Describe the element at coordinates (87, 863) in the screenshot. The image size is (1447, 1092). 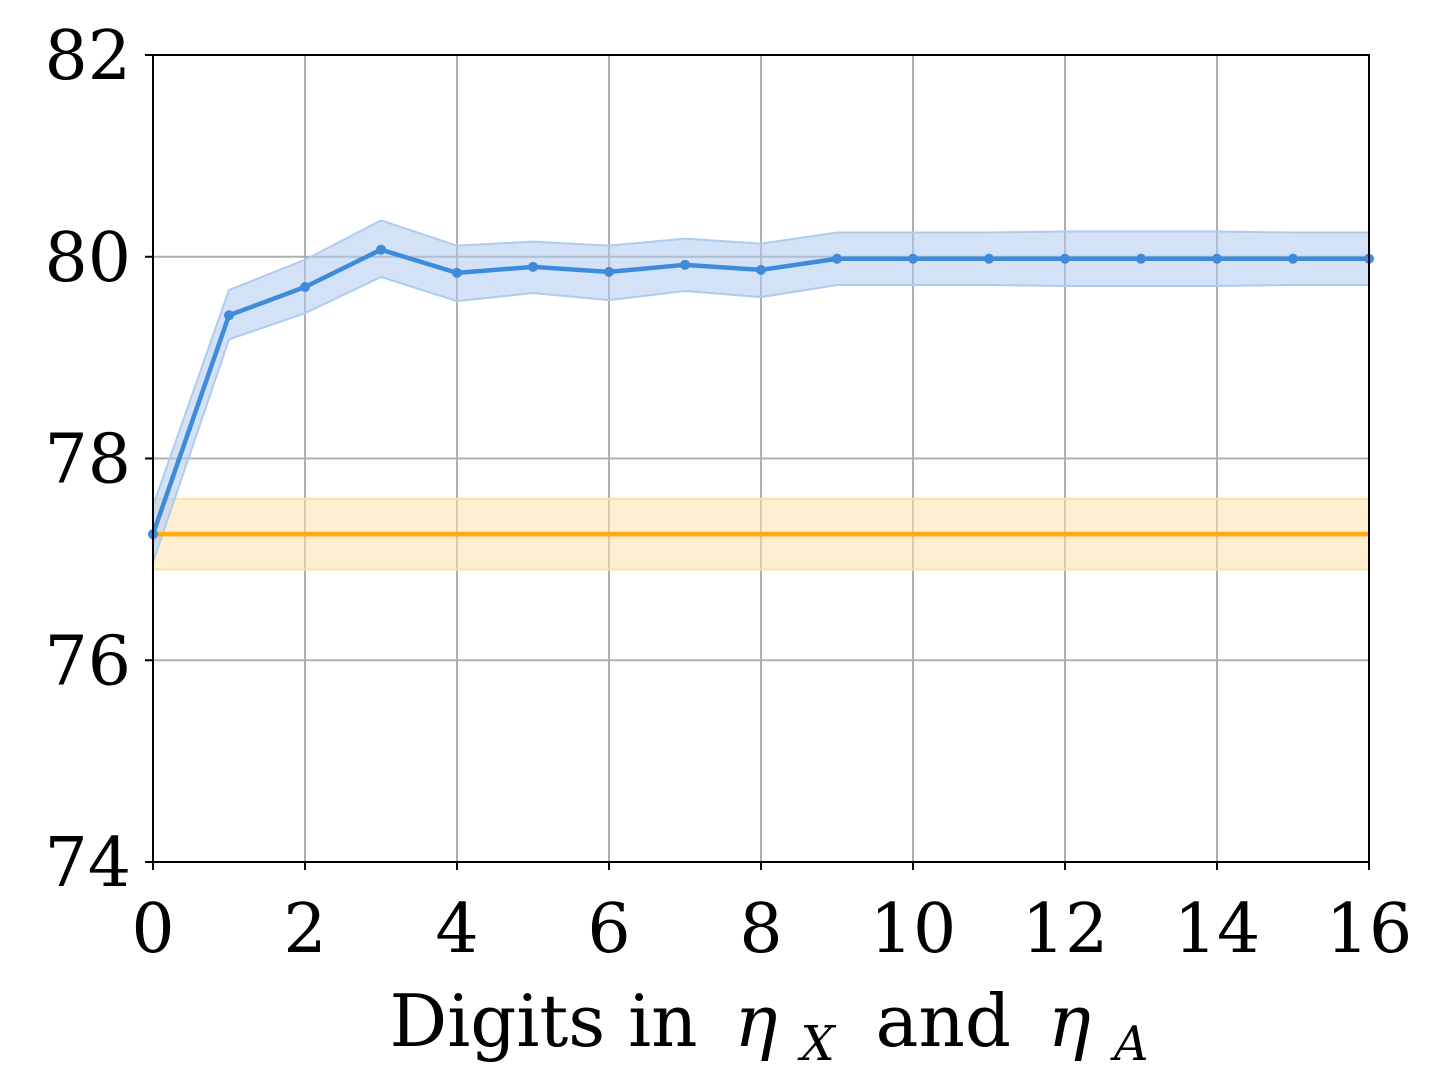
I see `y-tick-label: 74` at that location.